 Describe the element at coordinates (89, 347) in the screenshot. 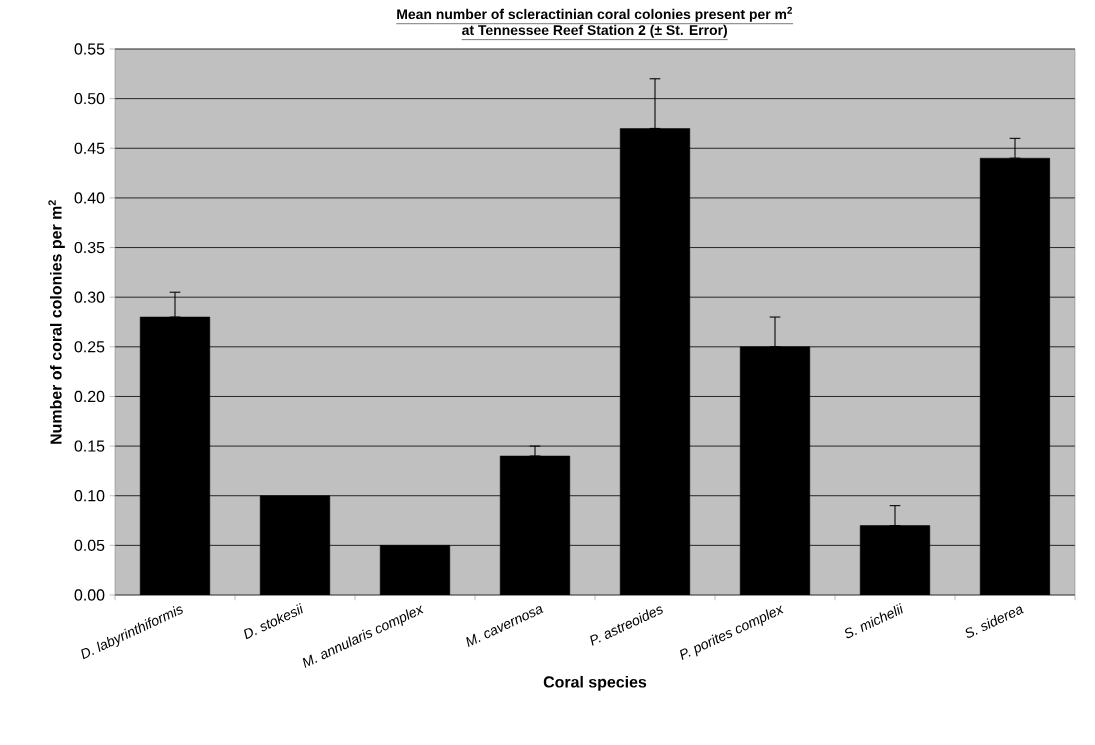

I see `y-tick-label: 0.25` at that location.